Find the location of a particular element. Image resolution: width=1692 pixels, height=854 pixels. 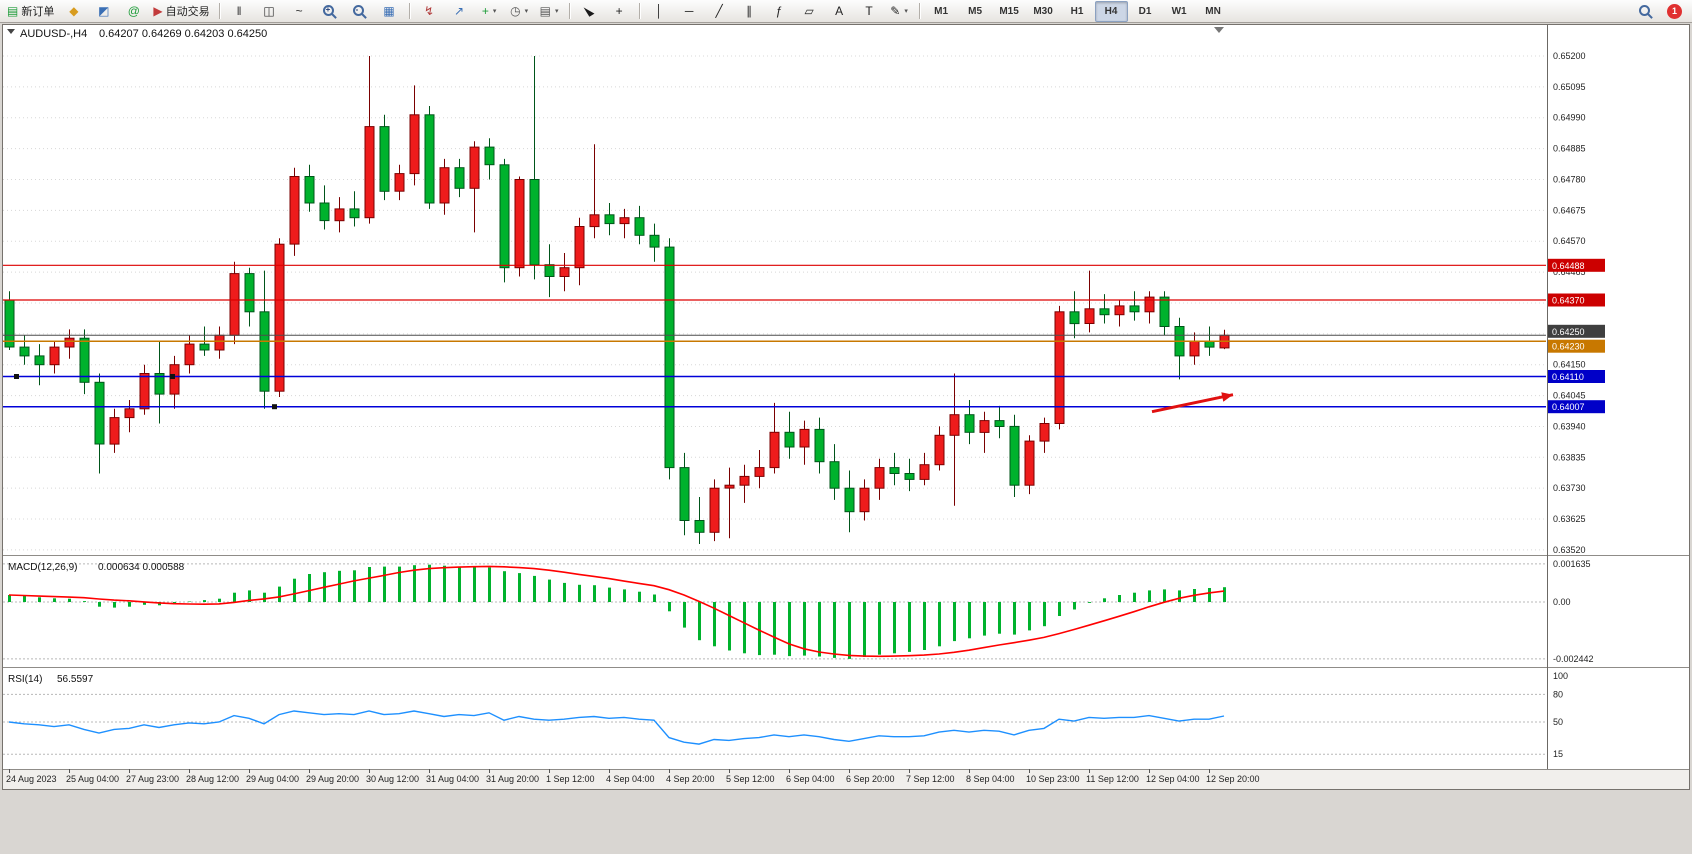

text-label-icon: T is located at coordinates (869, 11).